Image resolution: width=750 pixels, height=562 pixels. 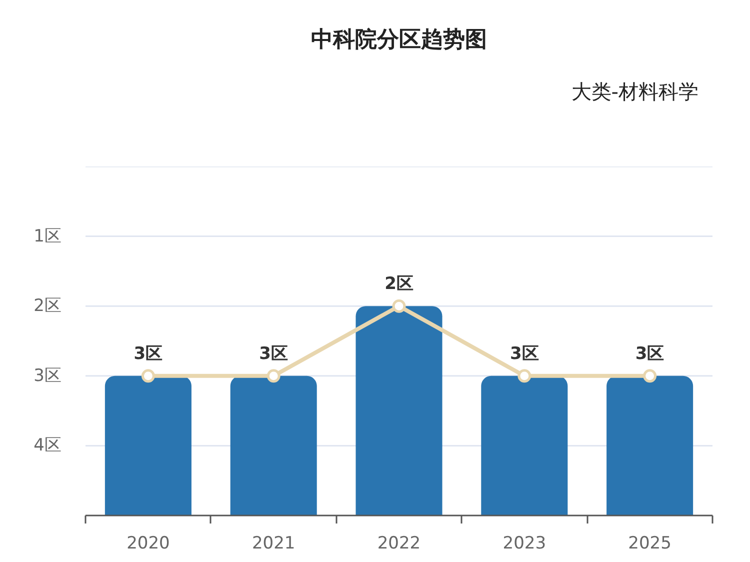 What do you see at coordinates (48, 306) in the screenshot?
I see `y-tick-label: 2区` at bounding box center [48, 306].